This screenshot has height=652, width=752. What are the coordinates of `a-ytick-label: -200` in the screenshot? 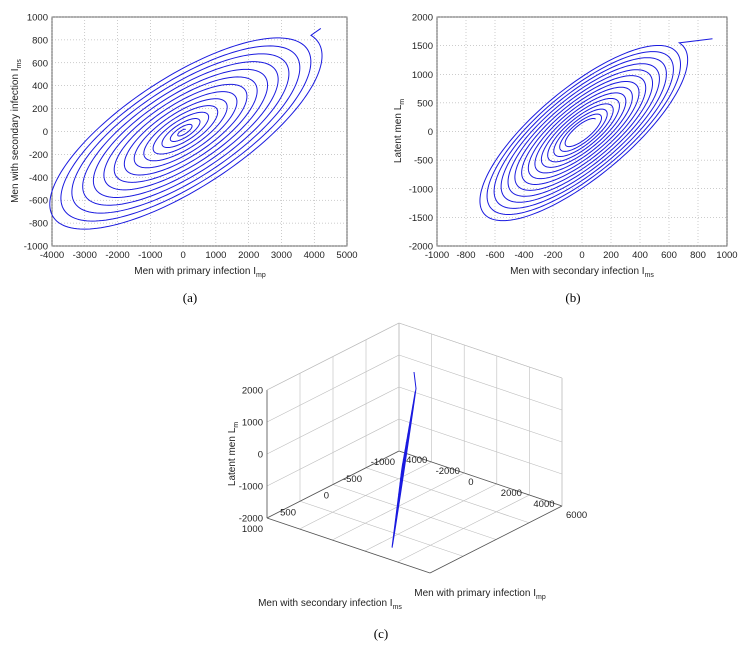 It's located at (38, 155).